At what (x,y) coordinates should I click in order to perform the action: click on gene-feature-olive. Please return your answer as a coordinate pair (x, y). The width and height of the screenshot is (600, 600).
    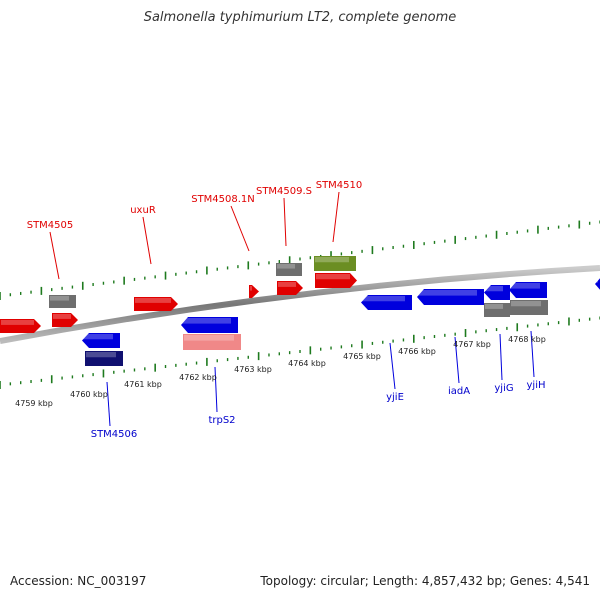
    Looking at the image, I should click on (335, 263).